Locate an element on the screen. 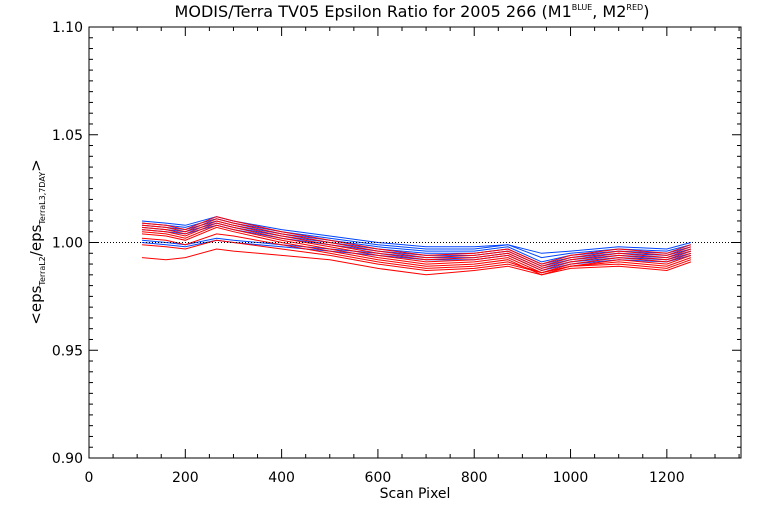 The image size is (768, 512). chart-title-sup-red: RED is located at coordinates (634, 7).